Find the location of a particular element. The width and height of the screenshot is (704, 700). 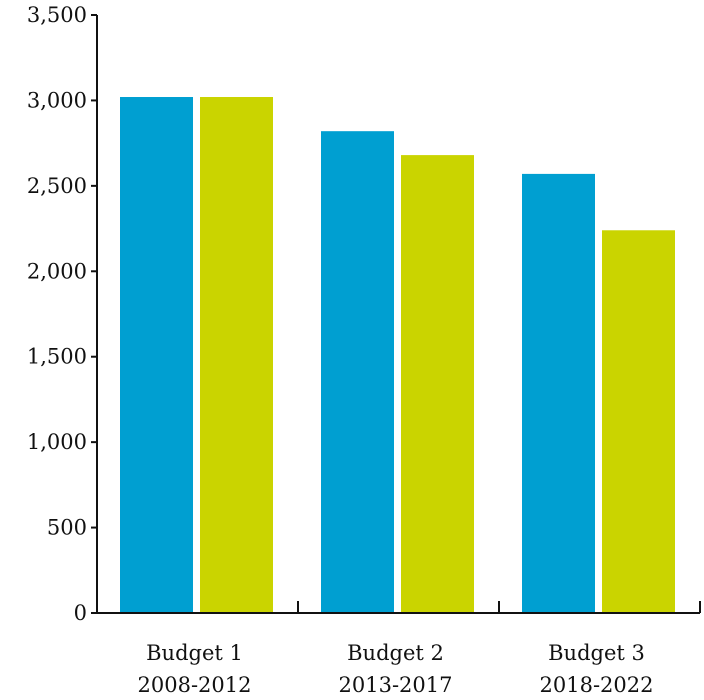

y-tick-label: 3,000 is located at coordinates (57, 100).